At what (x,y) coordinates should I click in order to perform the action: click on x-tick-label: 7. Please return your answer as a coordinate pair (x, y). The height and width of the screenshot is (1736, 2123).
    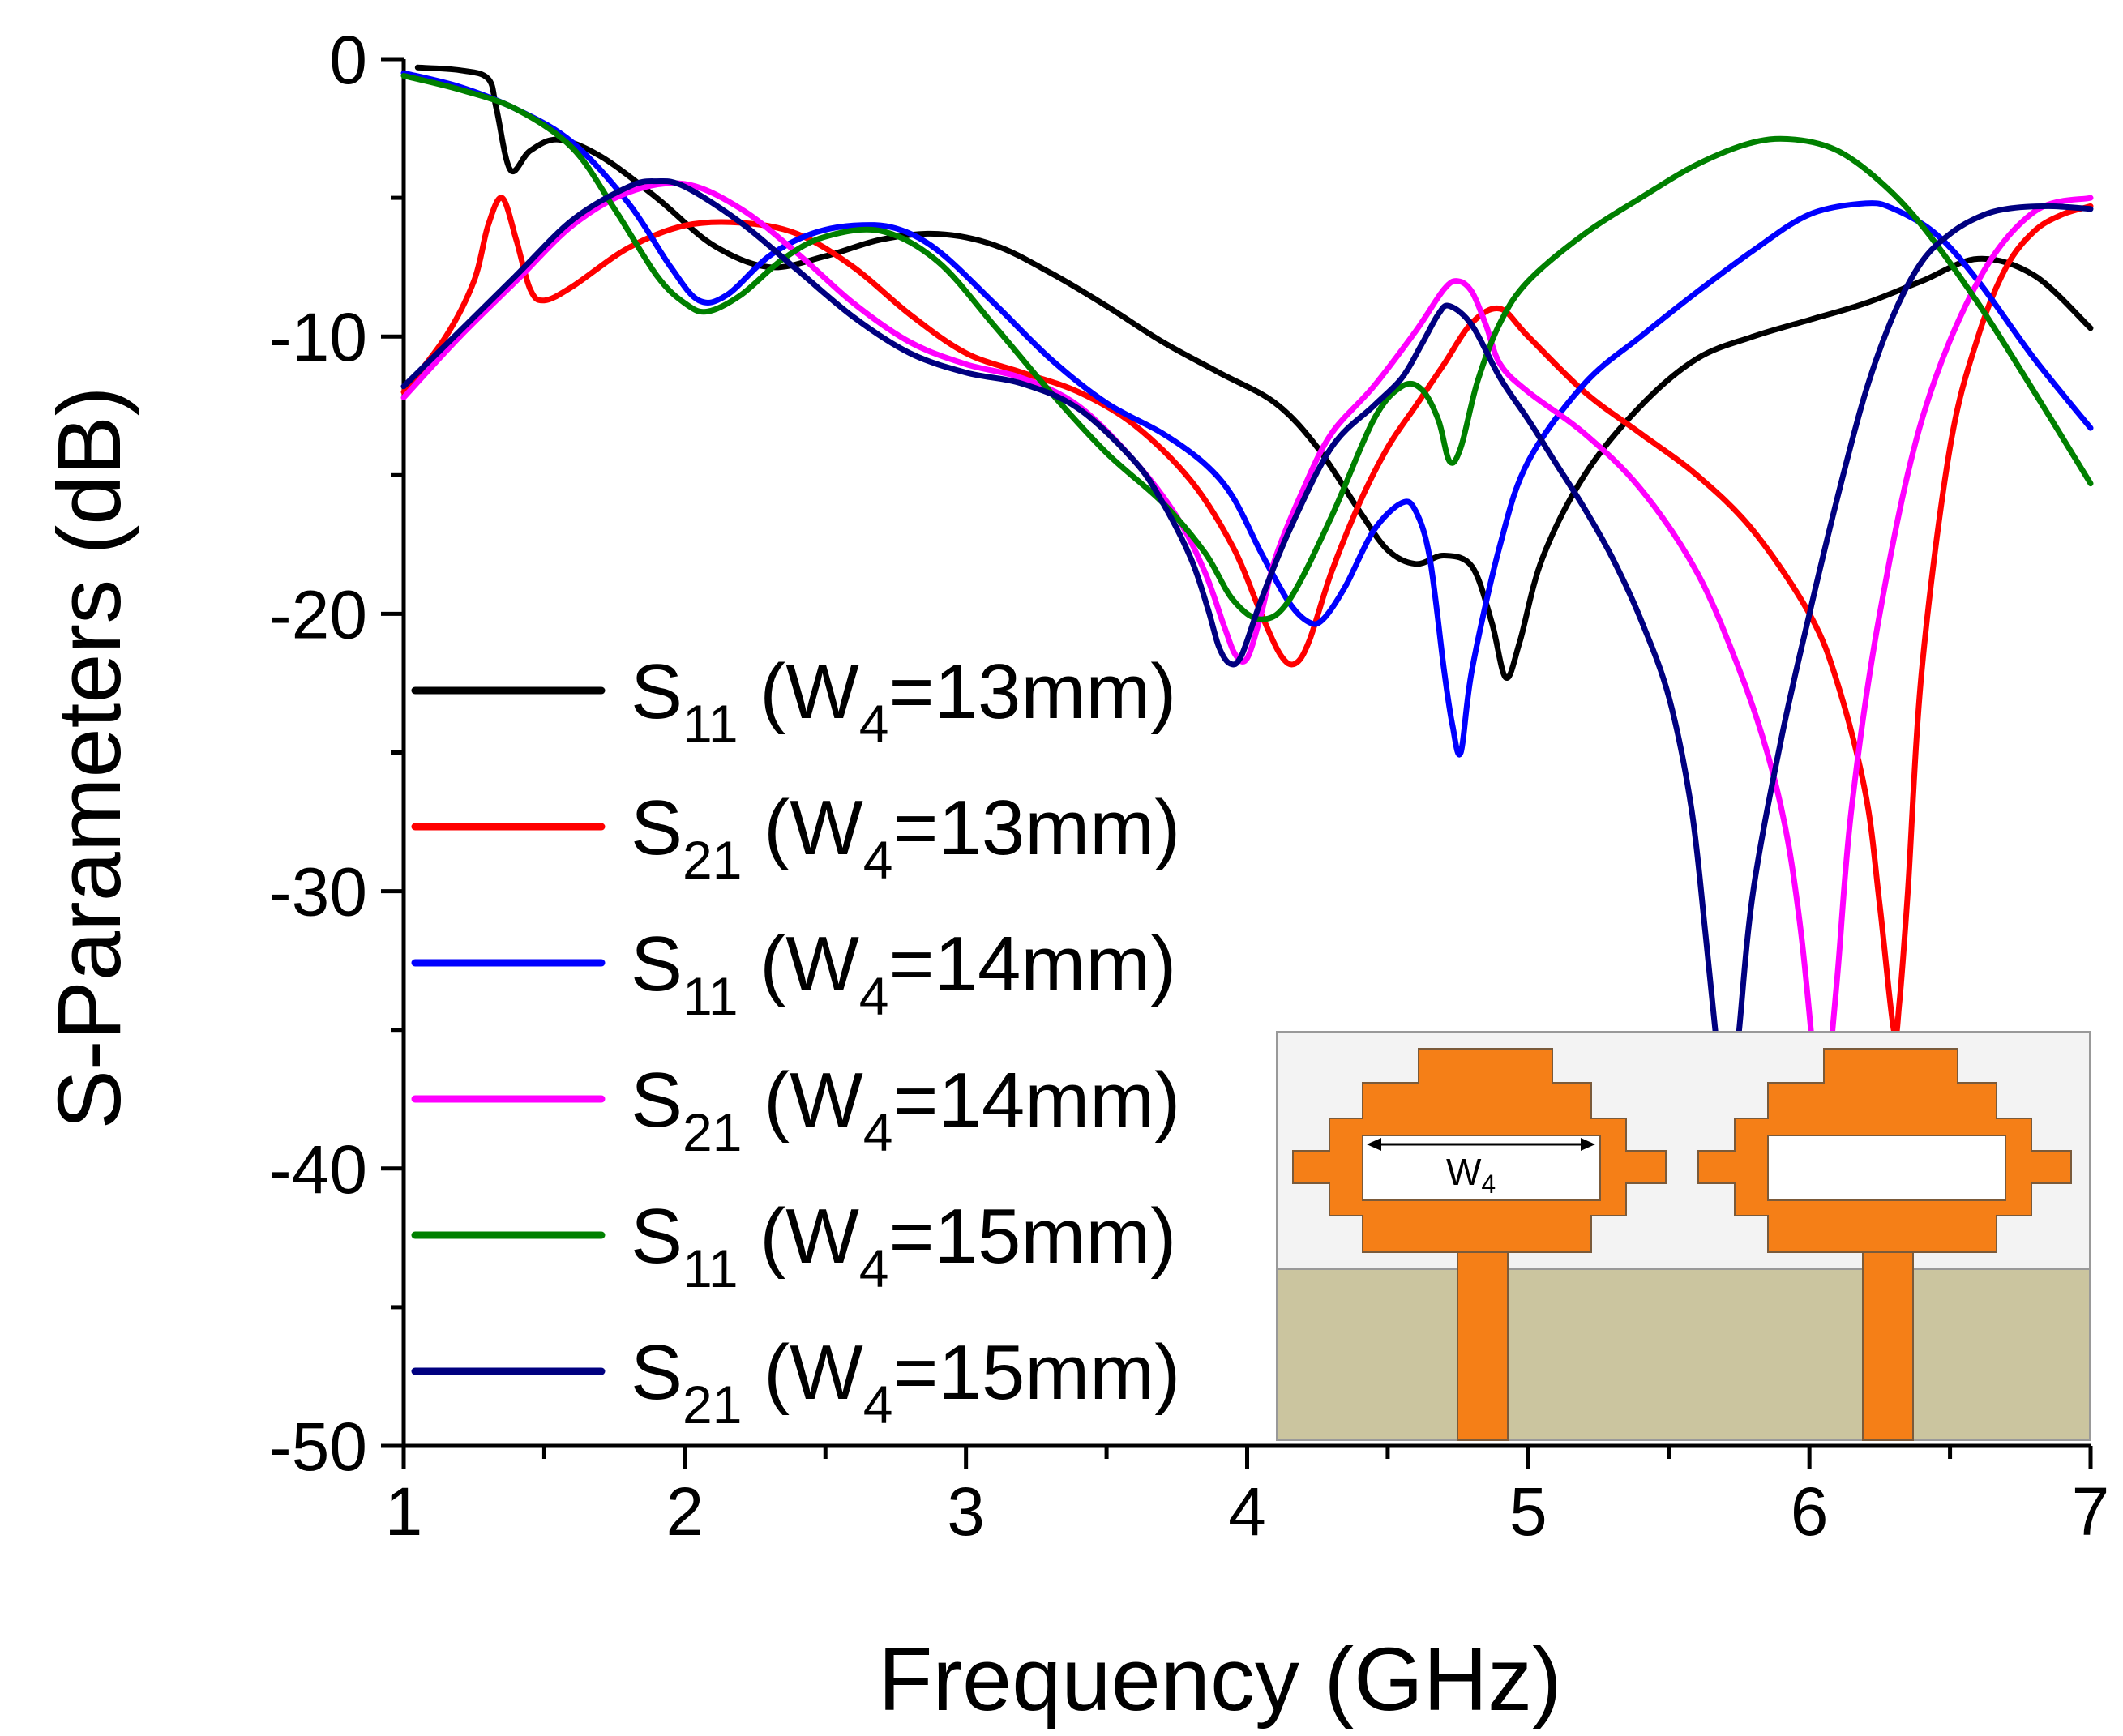
    Looking at the image, I should click on (2091, 1511).